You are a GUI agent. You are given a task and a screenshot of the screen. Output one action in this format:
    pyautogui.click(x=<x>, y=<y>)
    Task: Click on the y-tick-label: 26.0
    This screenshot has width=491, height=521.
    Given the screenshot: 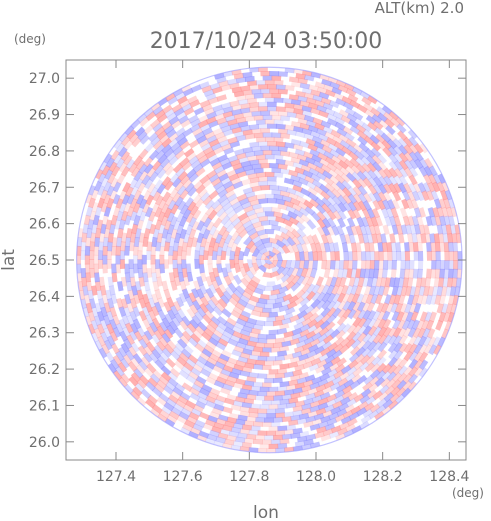 What is the action you would take?
    pyautogui.click(x=44, y=443)
    